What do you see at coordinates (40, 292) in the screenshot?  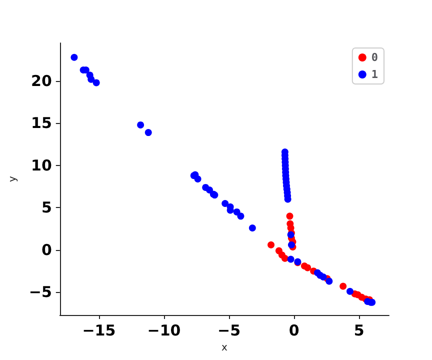 I see `y-tick-label: −5` at bounding box center [40, 292].